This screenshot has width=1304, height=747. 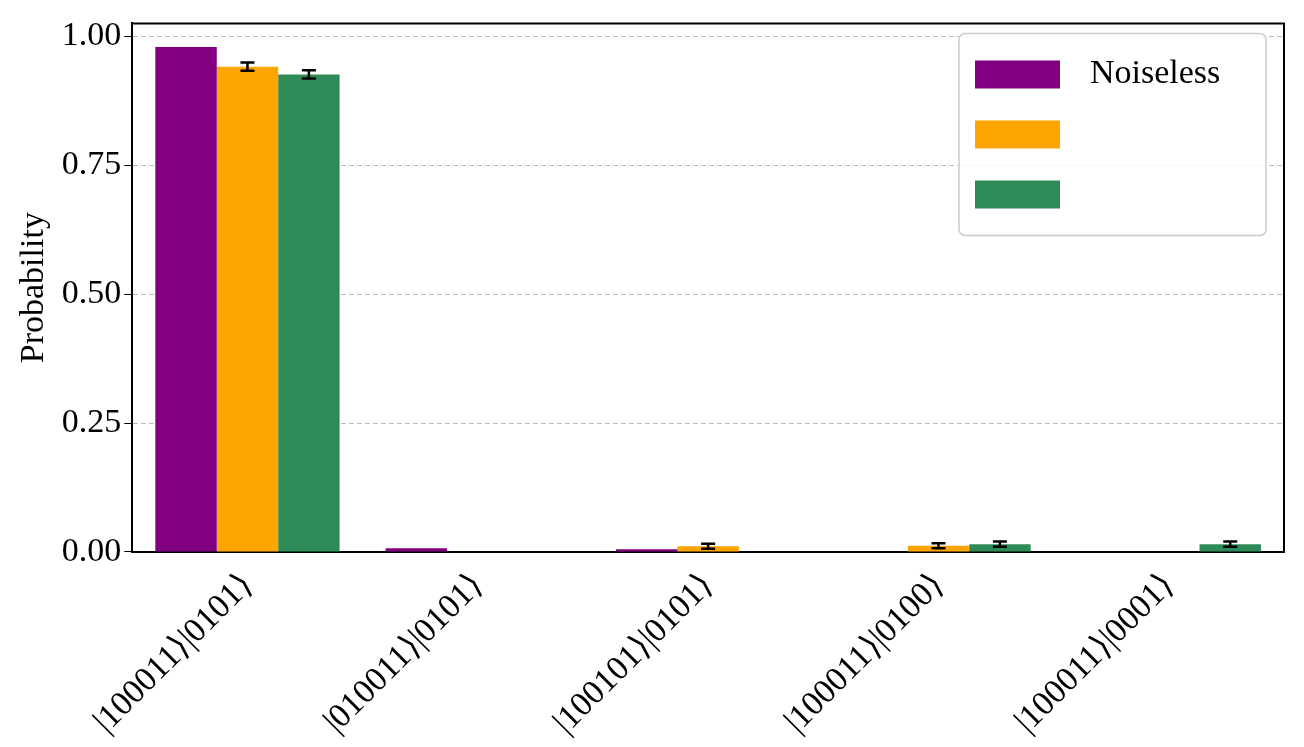 I want to click on y-tick-label: 0.75, so click(x=91, y=163).